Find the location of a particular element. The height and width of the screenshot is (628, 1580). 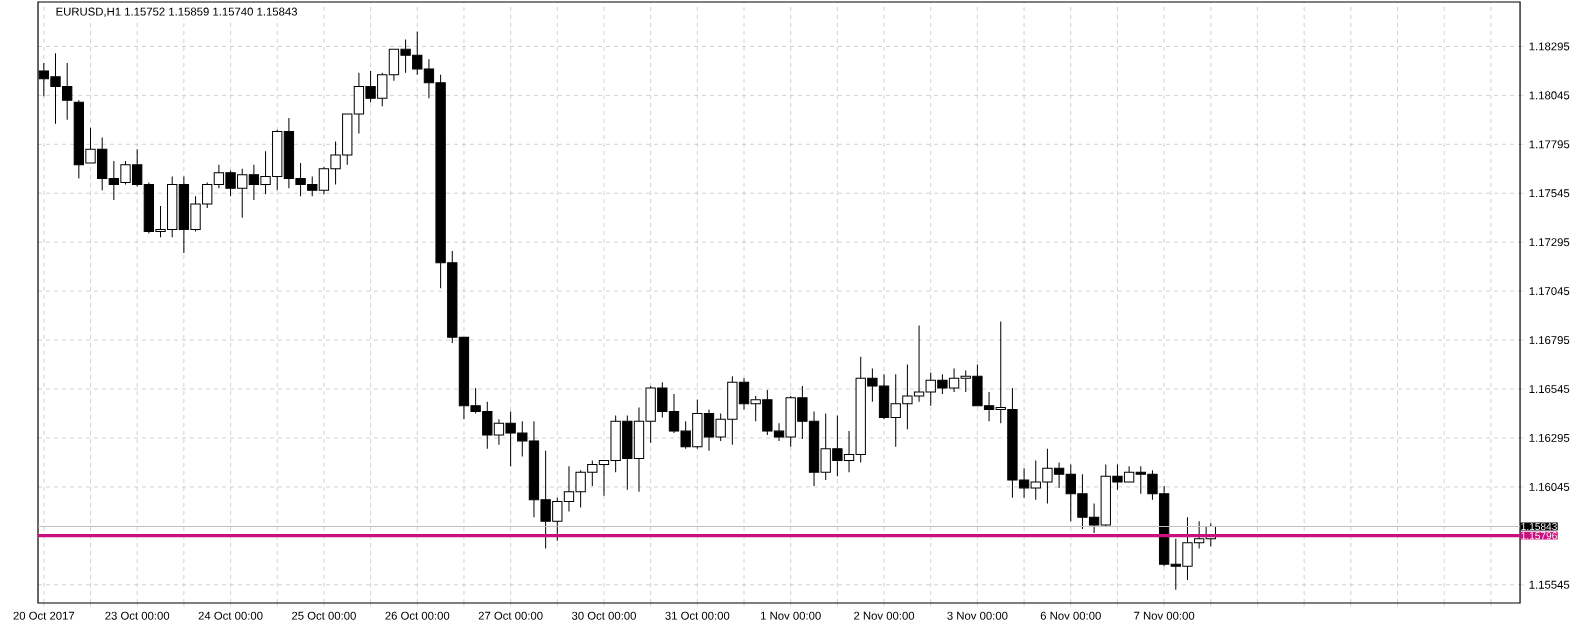

x-tick-label: 1 Nov 00:00 is located at coordinates (790, 615).